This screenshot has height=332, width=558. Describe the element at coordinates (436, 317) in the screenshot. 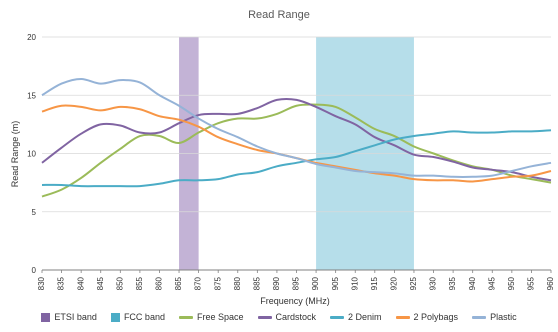

I see `legend-label: 2 Polybags` at that location.